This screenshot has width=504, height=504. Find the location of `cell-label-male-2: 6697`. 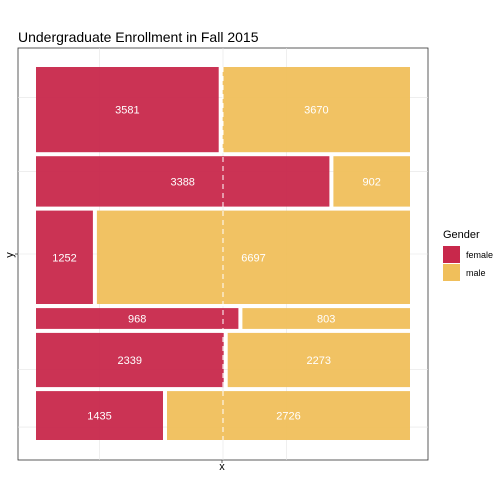

cell-label-male-2: 6697 is located at coordinates (253, 258).